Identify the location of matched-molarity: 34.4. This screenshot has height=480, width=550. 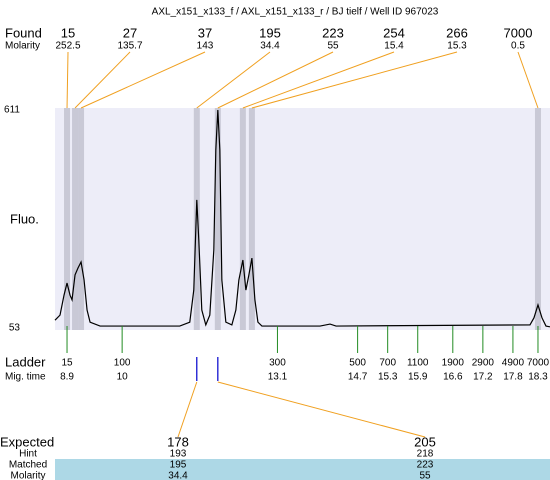
(178, 475).